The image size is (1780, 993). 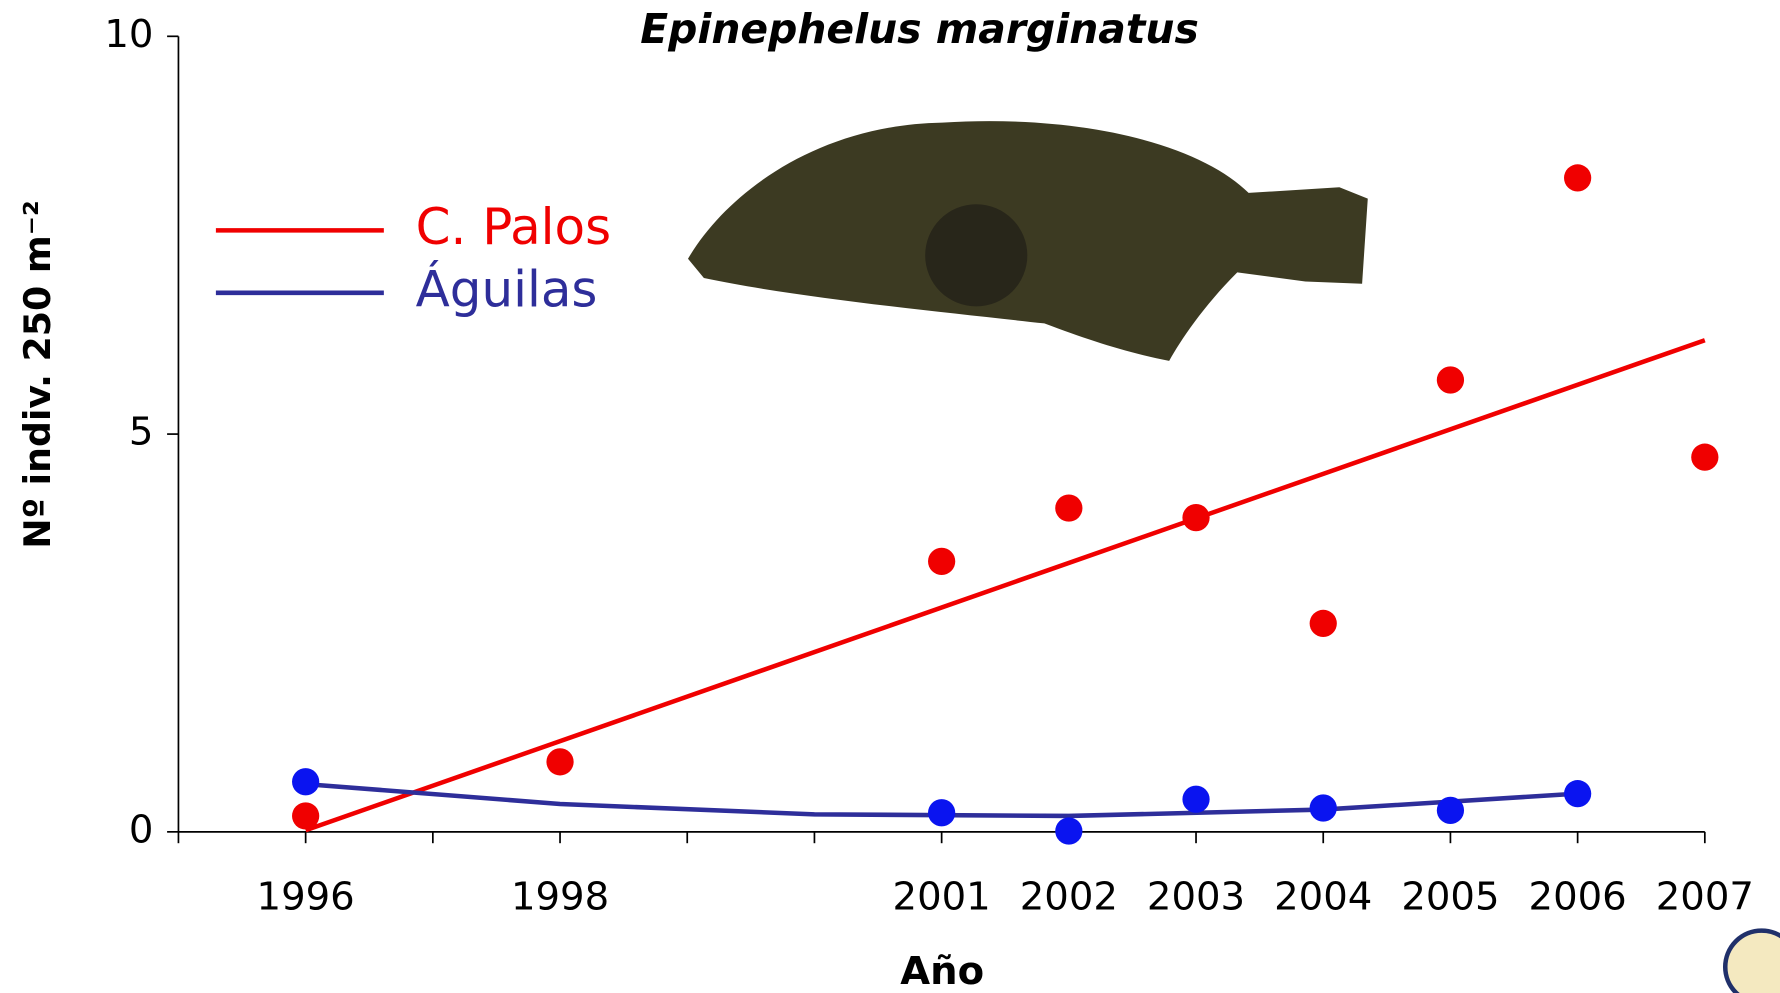 What do you see at coordinates (942, 971) in the screenshot?
I see `x-axis-label: Año` at bounding box center [942, 971].